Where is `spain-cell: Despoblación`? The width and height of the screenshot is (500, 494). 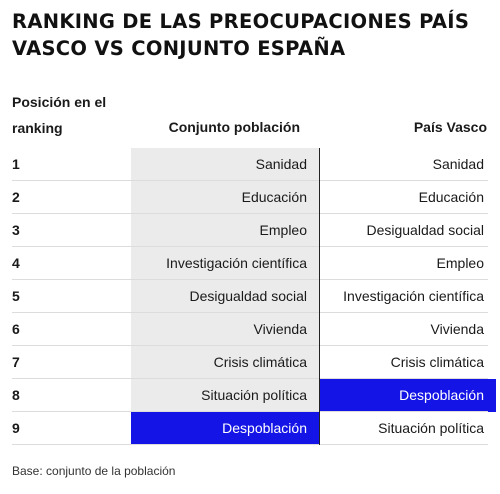 spain-cell: Despoblación is located at coordinates (225, 428).